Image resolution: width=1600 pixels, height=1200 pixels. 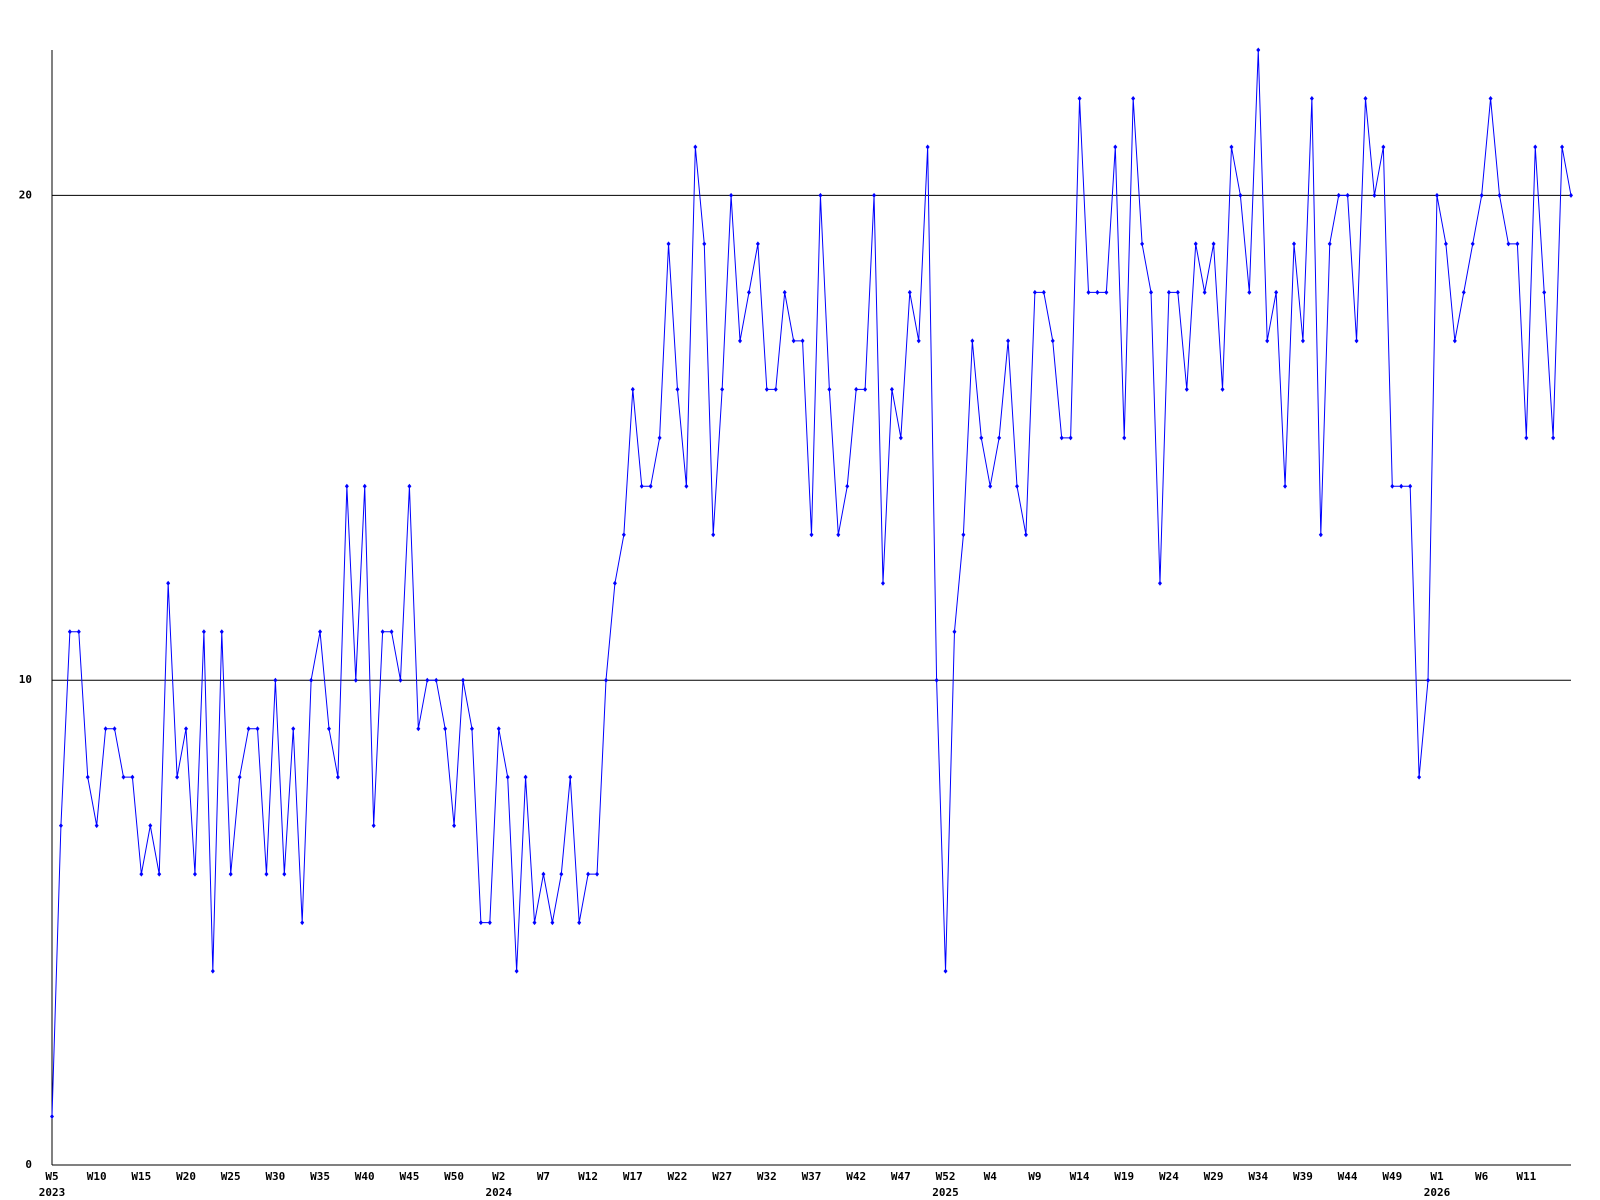 I want to click on x-tick-label: W25, so click(x=231, y=1176).